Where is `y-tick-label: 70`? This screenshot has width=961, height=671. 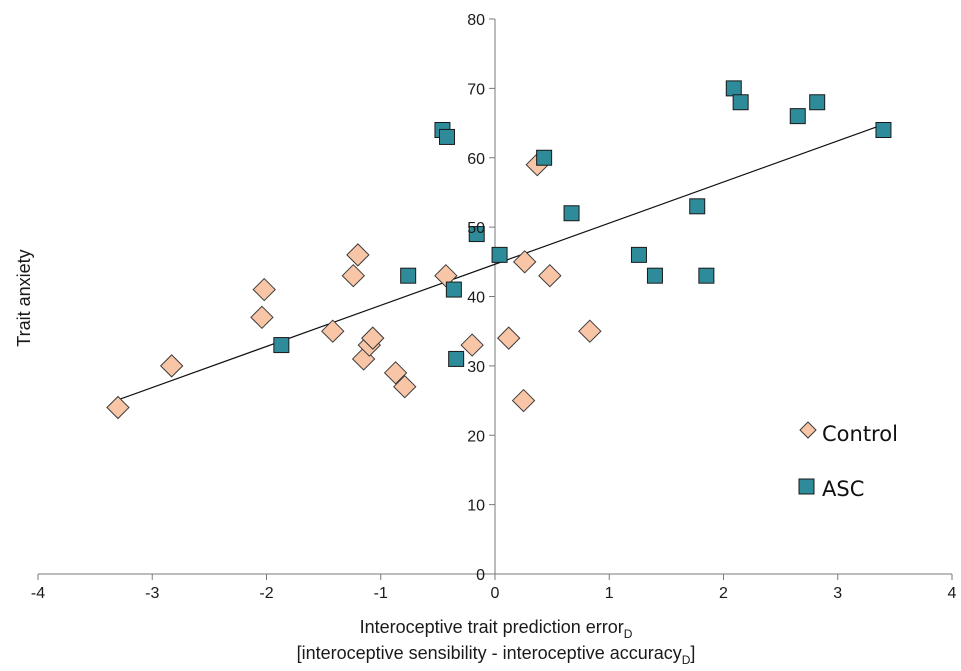
y-tick-label: 70 is located at coordinates (476, 89).